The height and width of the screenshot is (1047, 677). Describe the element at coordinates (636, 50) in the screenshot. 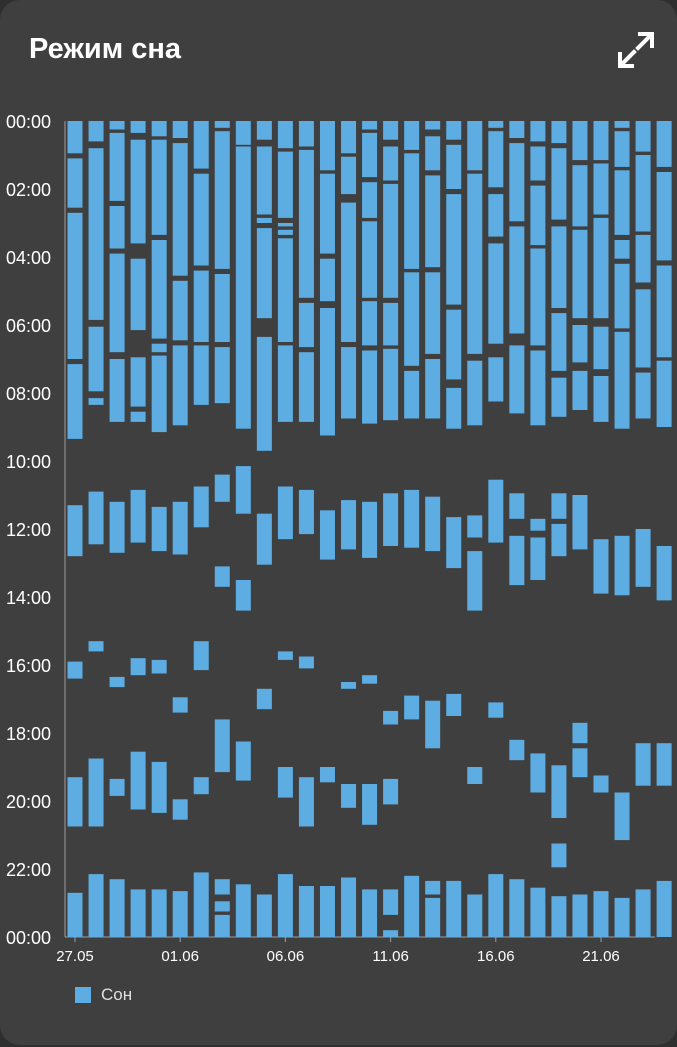

I see `expand-icon` at that location.